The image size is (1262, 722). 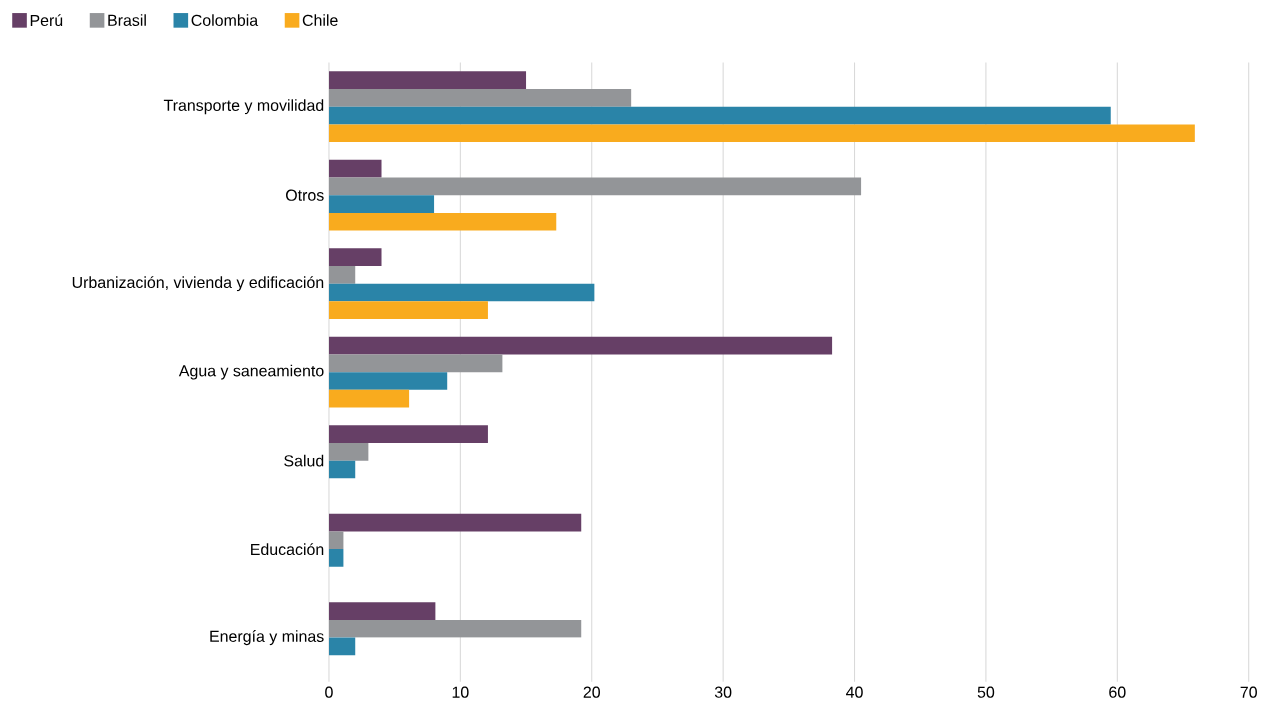 I want to click on x-tick-label: 10, so click(x=460, y=692).